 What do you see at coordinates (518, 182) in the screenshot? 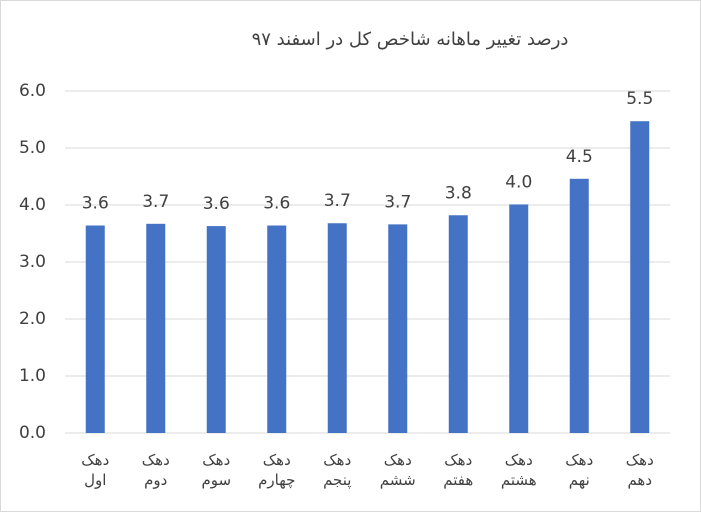
I see `data-label: 4.0` at bounding box center [518, 182].